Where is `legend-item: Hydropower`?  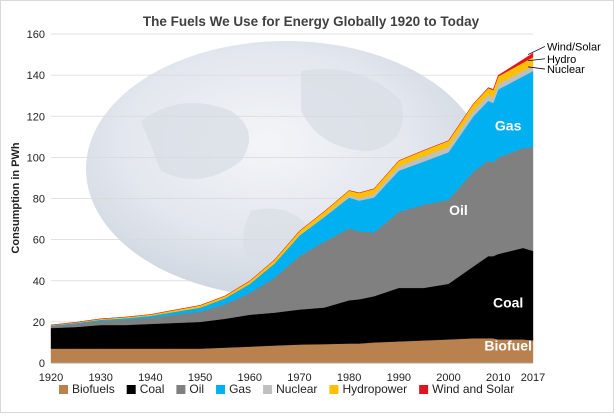
legend-item: Hydropower is located at coordinates (368, 389).